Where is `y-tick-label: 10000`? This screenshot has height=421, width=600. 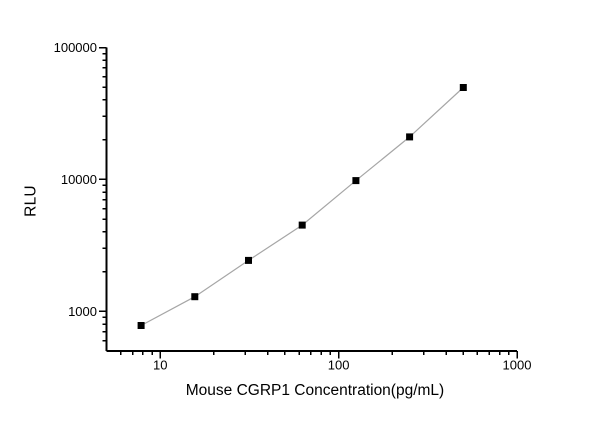
y-tick-label: 10000 is located at coordinates (79, 179).